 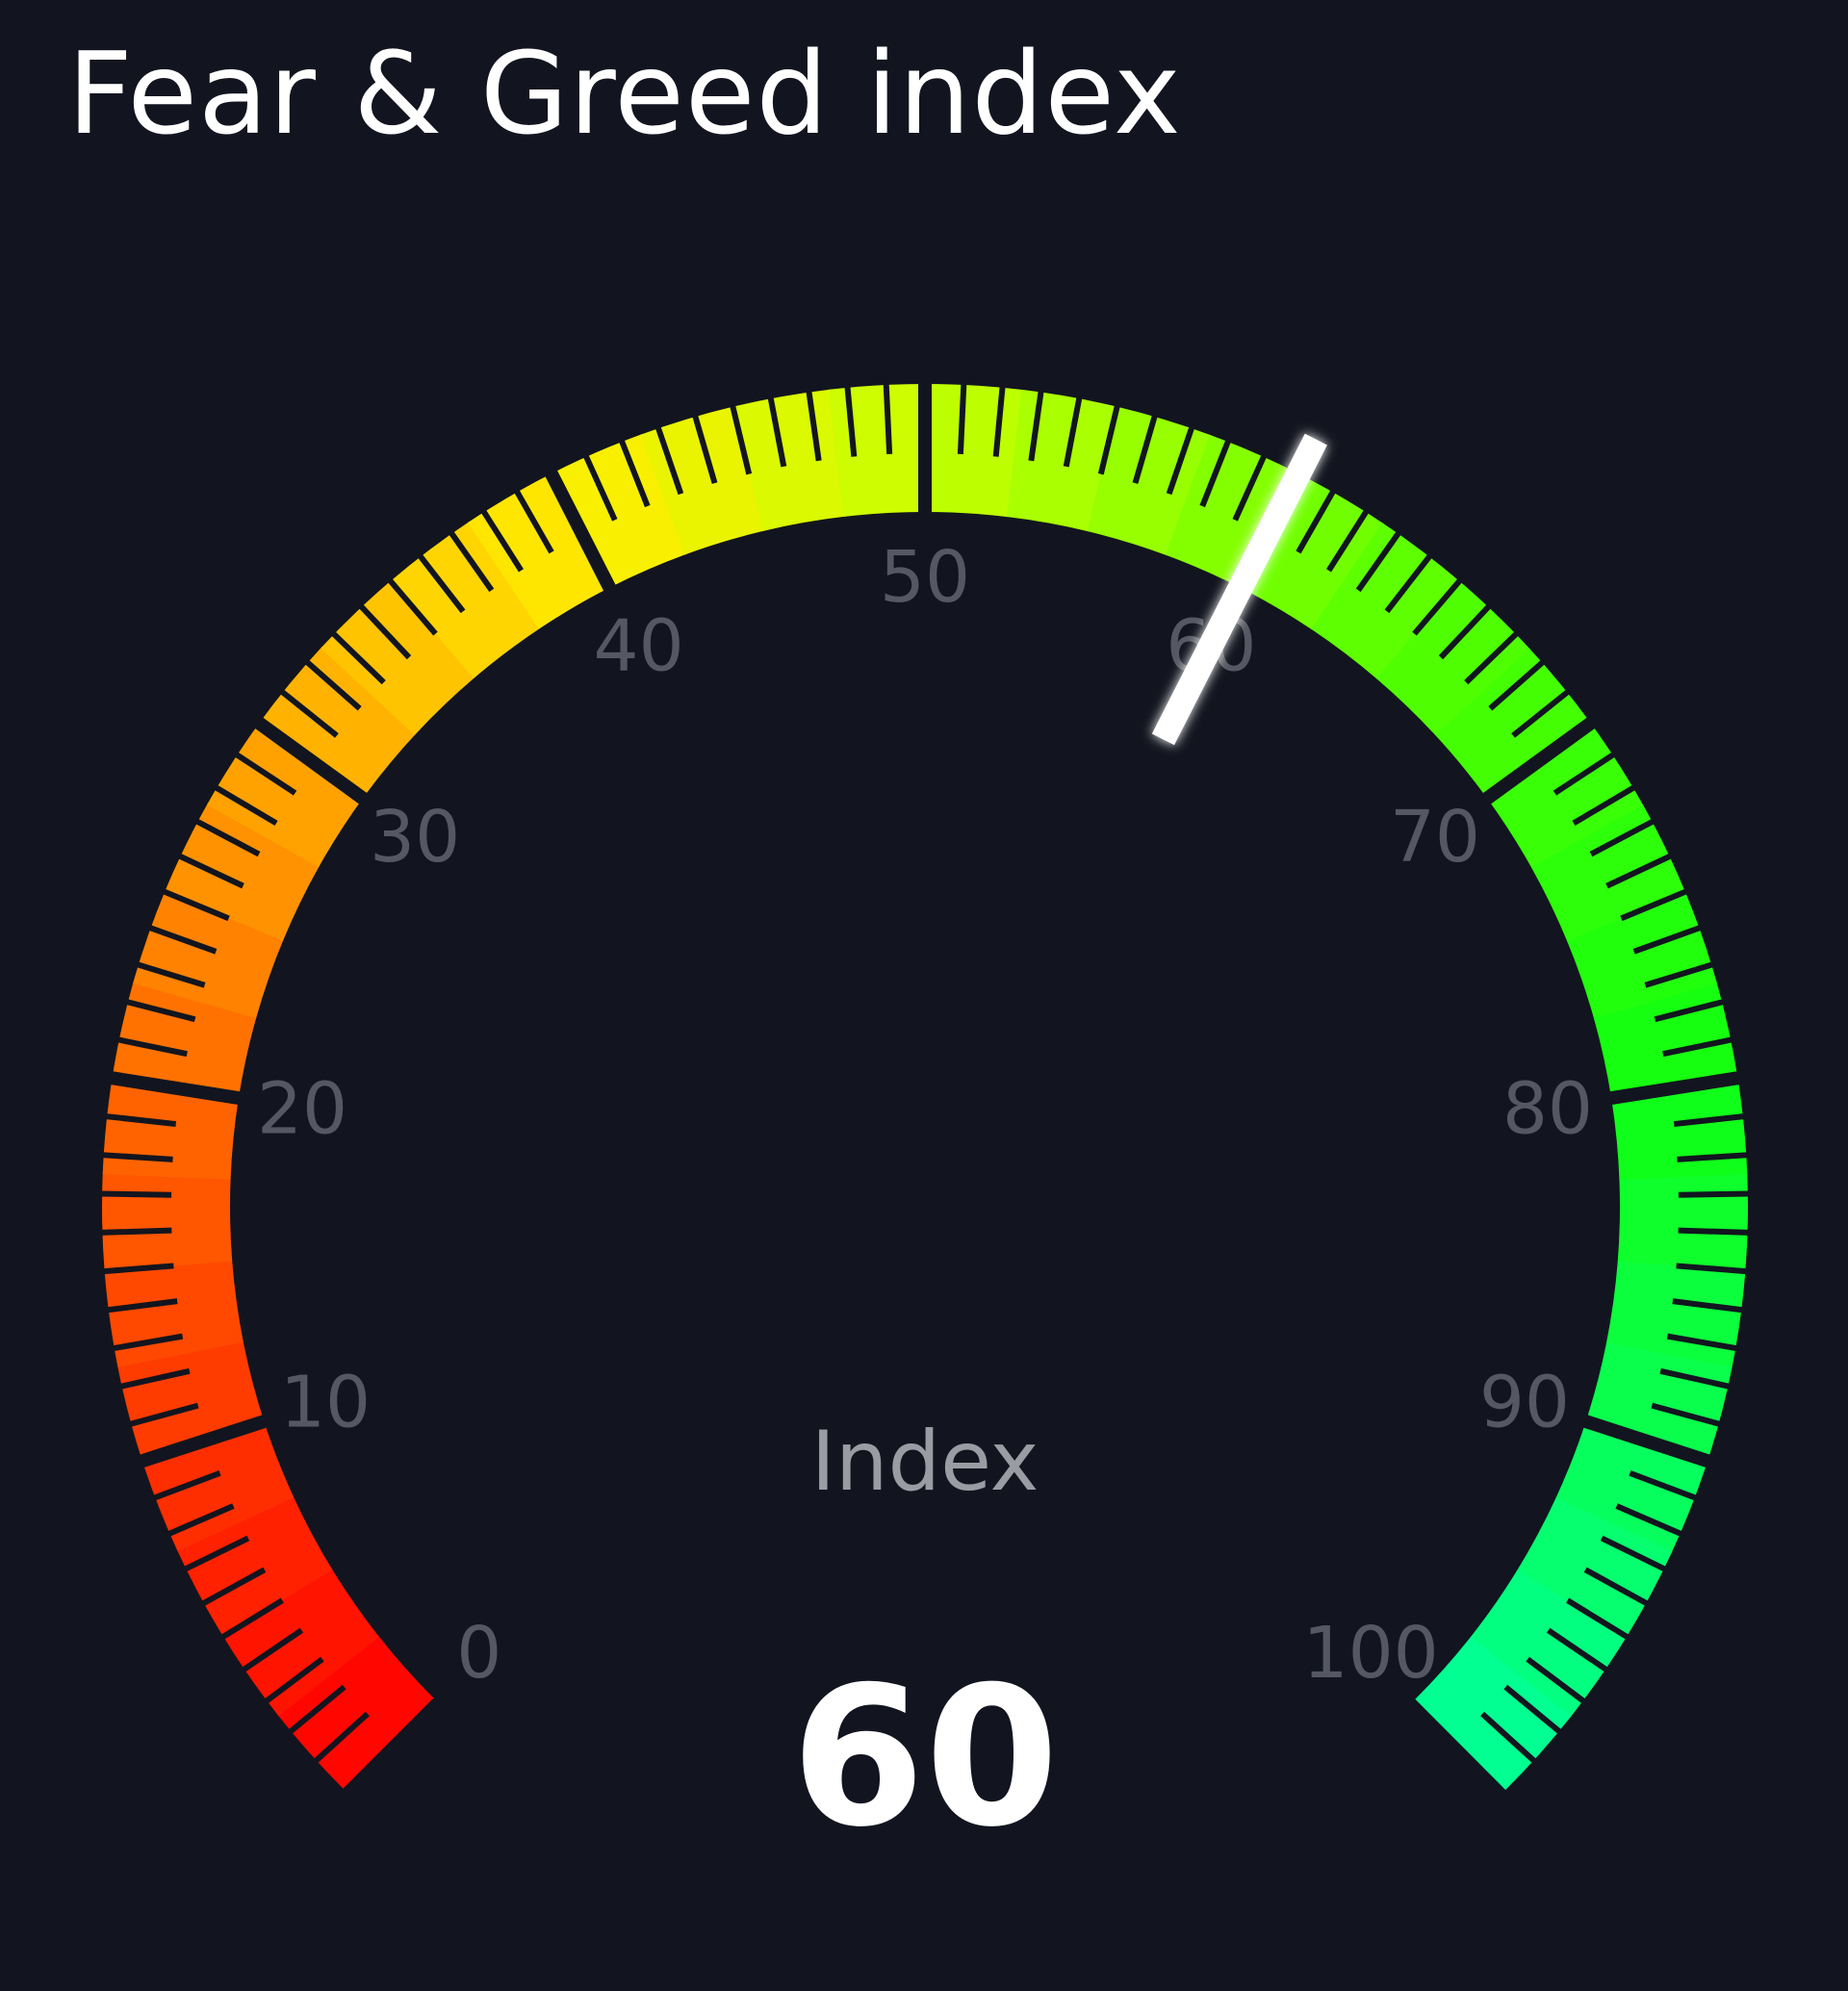 What do you see at coordinates (925, 577) in the screenshot?
I see `tick-label: 50` at bounding box center [925, 577].